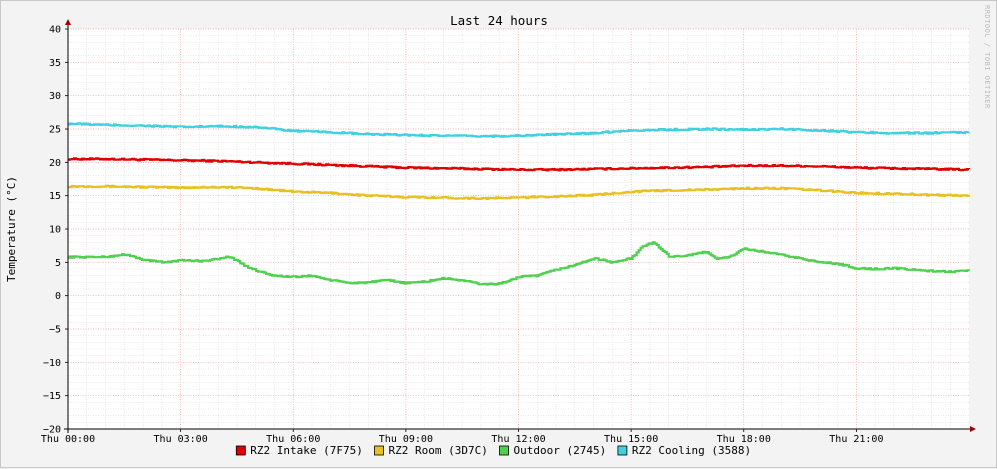  What do you see at coordinates (518, 439) in the screenshot?
I see `x-tick-label: Thu 12:00` at bounding box center [518, 439].